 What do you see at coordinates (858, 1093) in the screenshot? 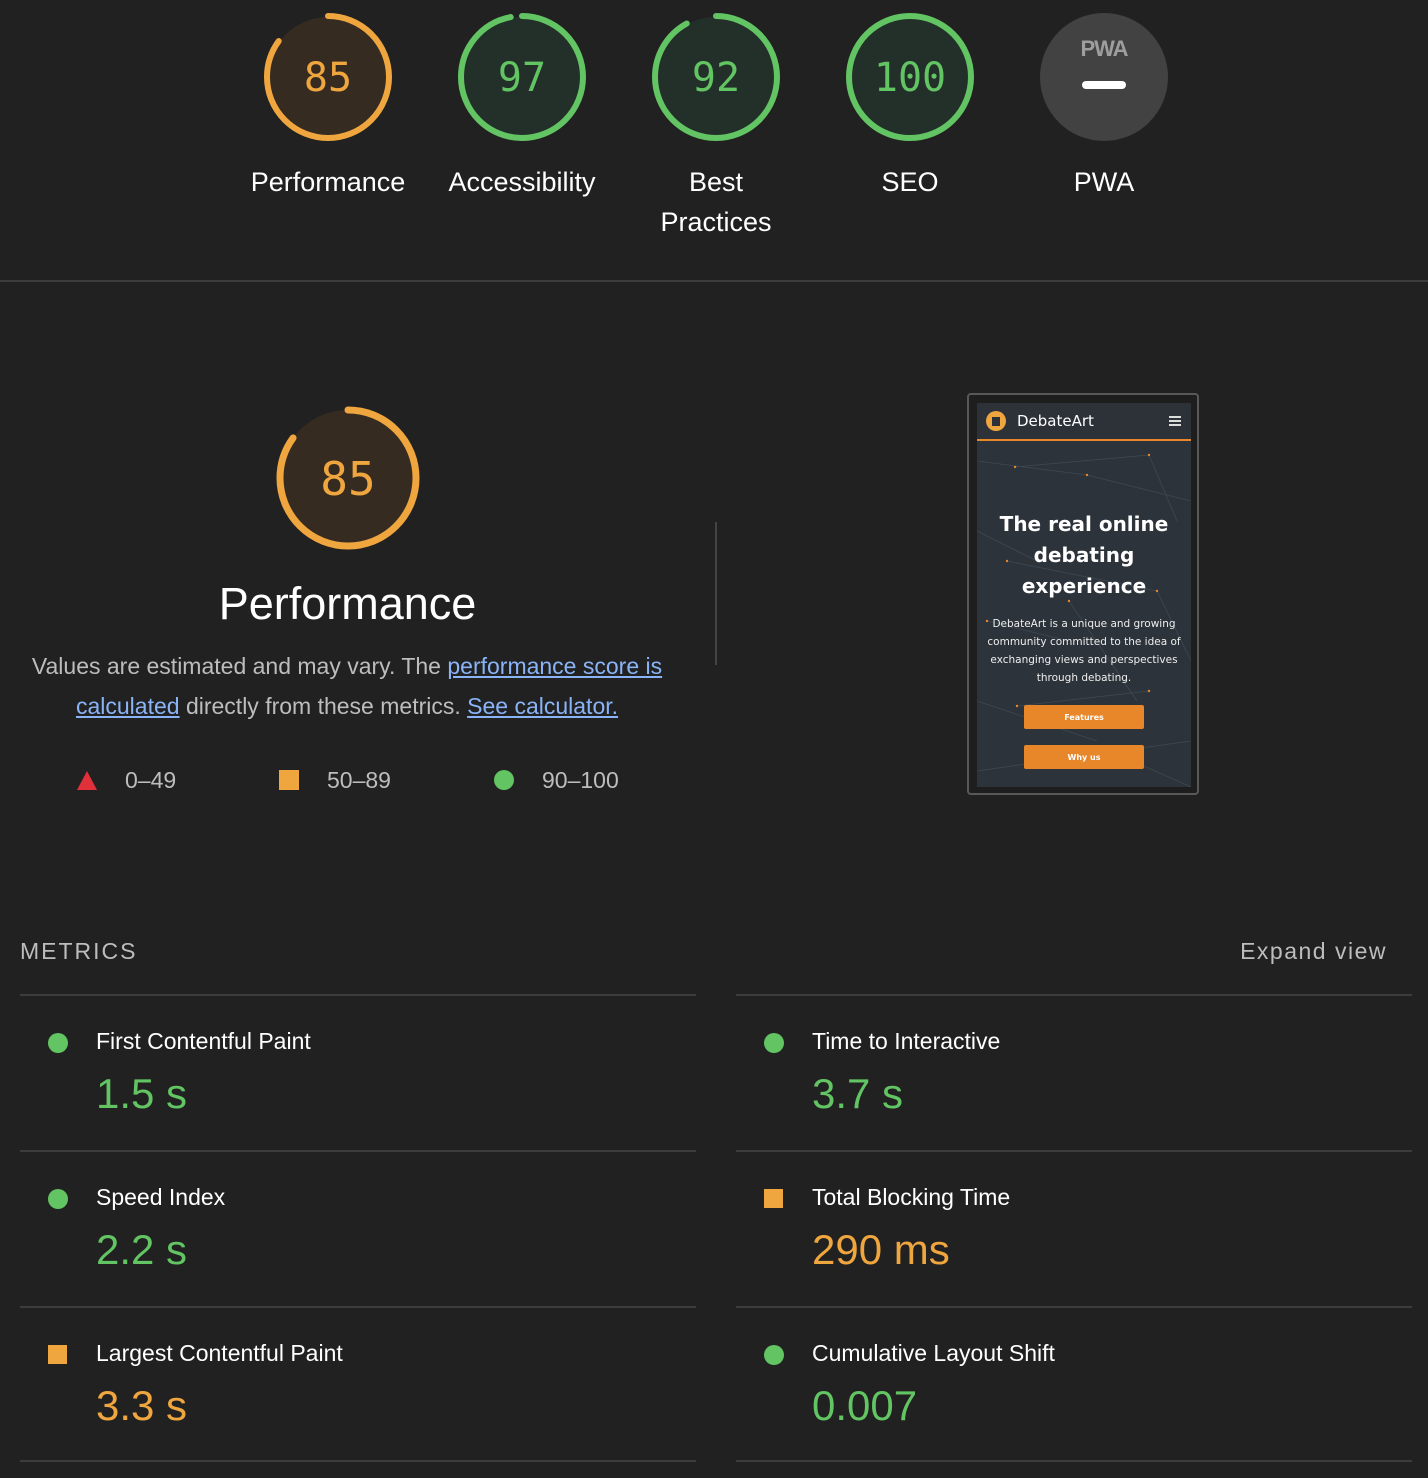
I see `metric-value: 3.7 s` at bounding box center [858, 1093].